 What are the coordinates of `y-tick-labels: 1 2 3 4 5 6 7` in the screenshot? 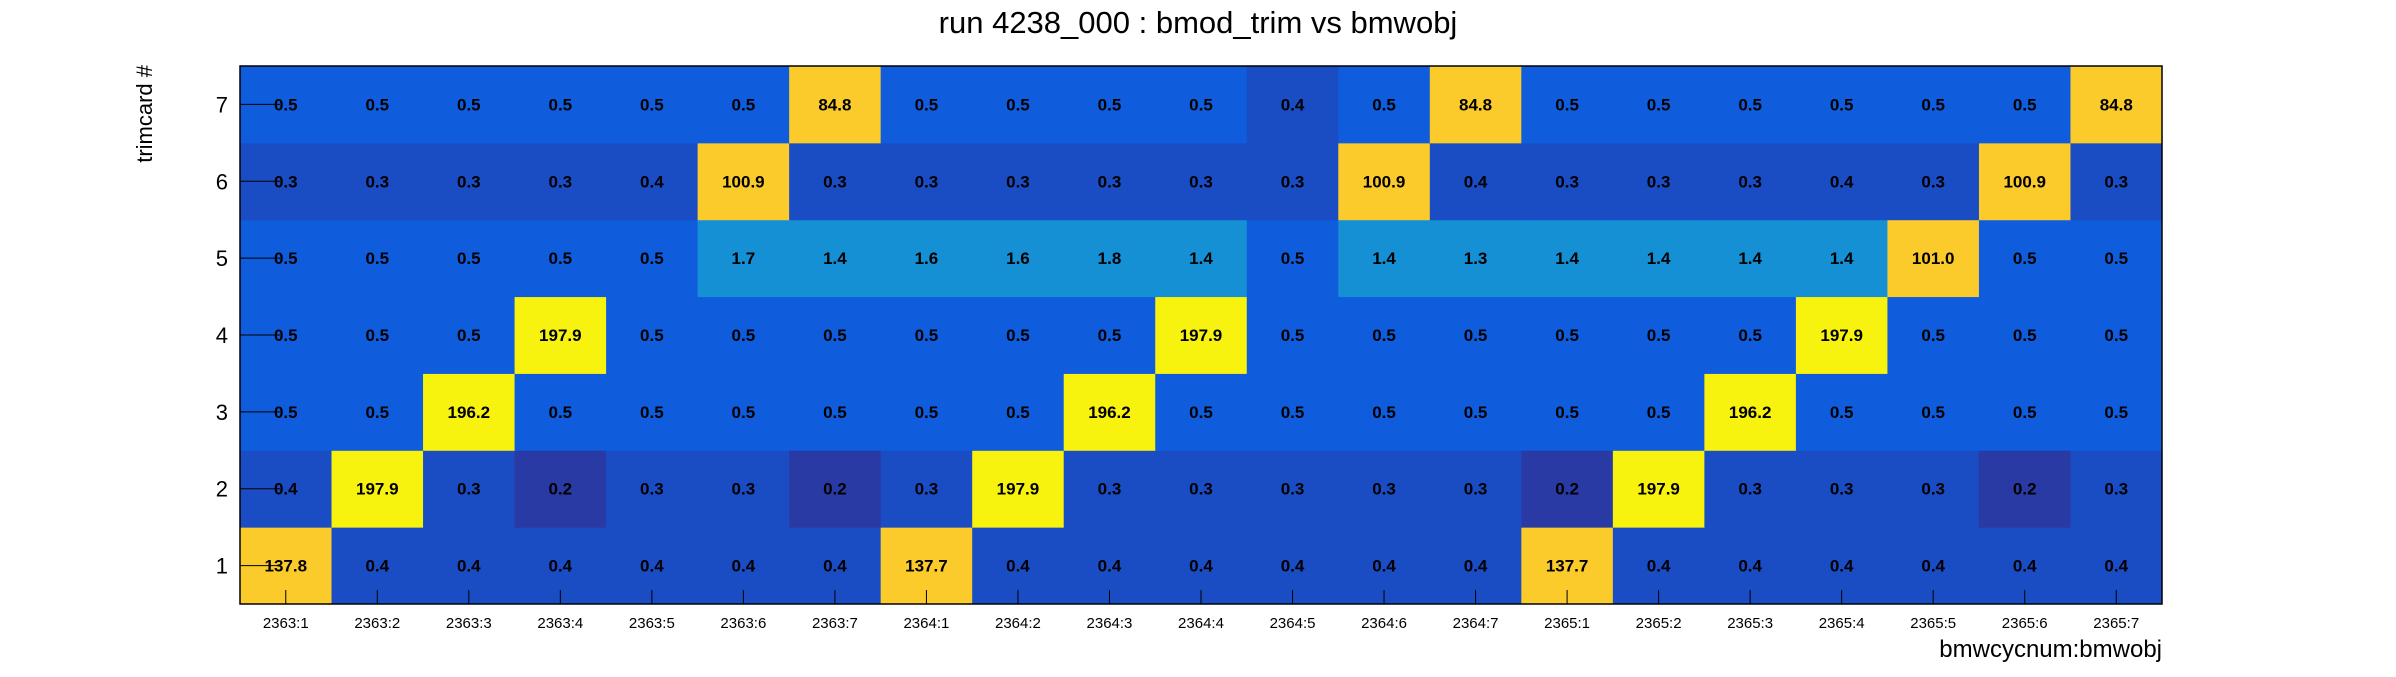 It's located at (222, 335).